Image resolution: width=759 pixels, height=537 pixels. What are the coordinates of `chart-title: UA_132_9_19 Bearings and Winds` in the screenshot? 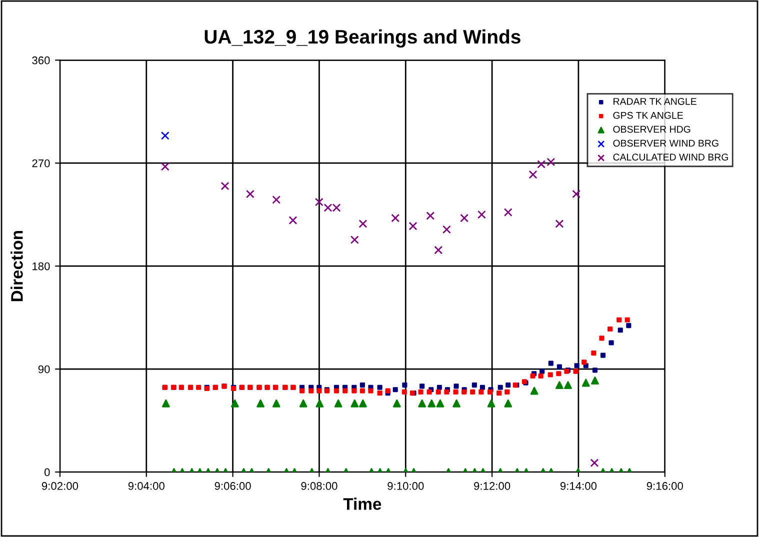 It's located at (362, 38).